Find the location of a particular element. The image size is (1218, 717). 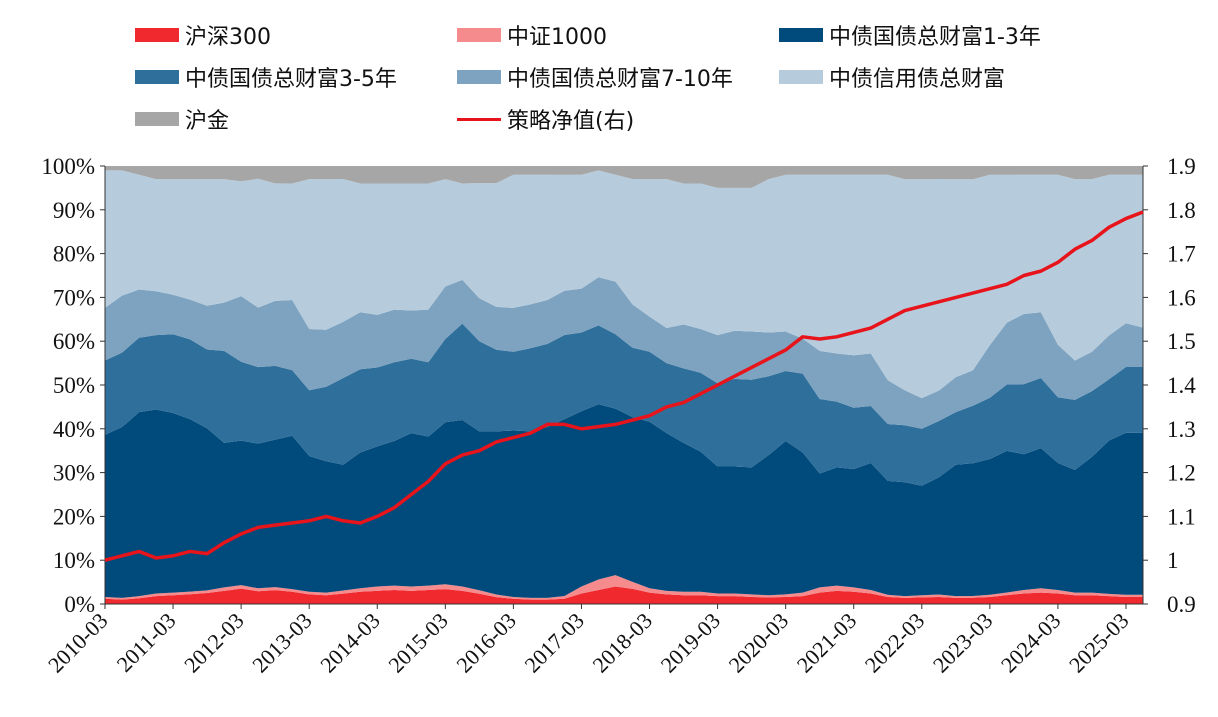

left-tick-label: 20% is located at coordinates (74, 516).